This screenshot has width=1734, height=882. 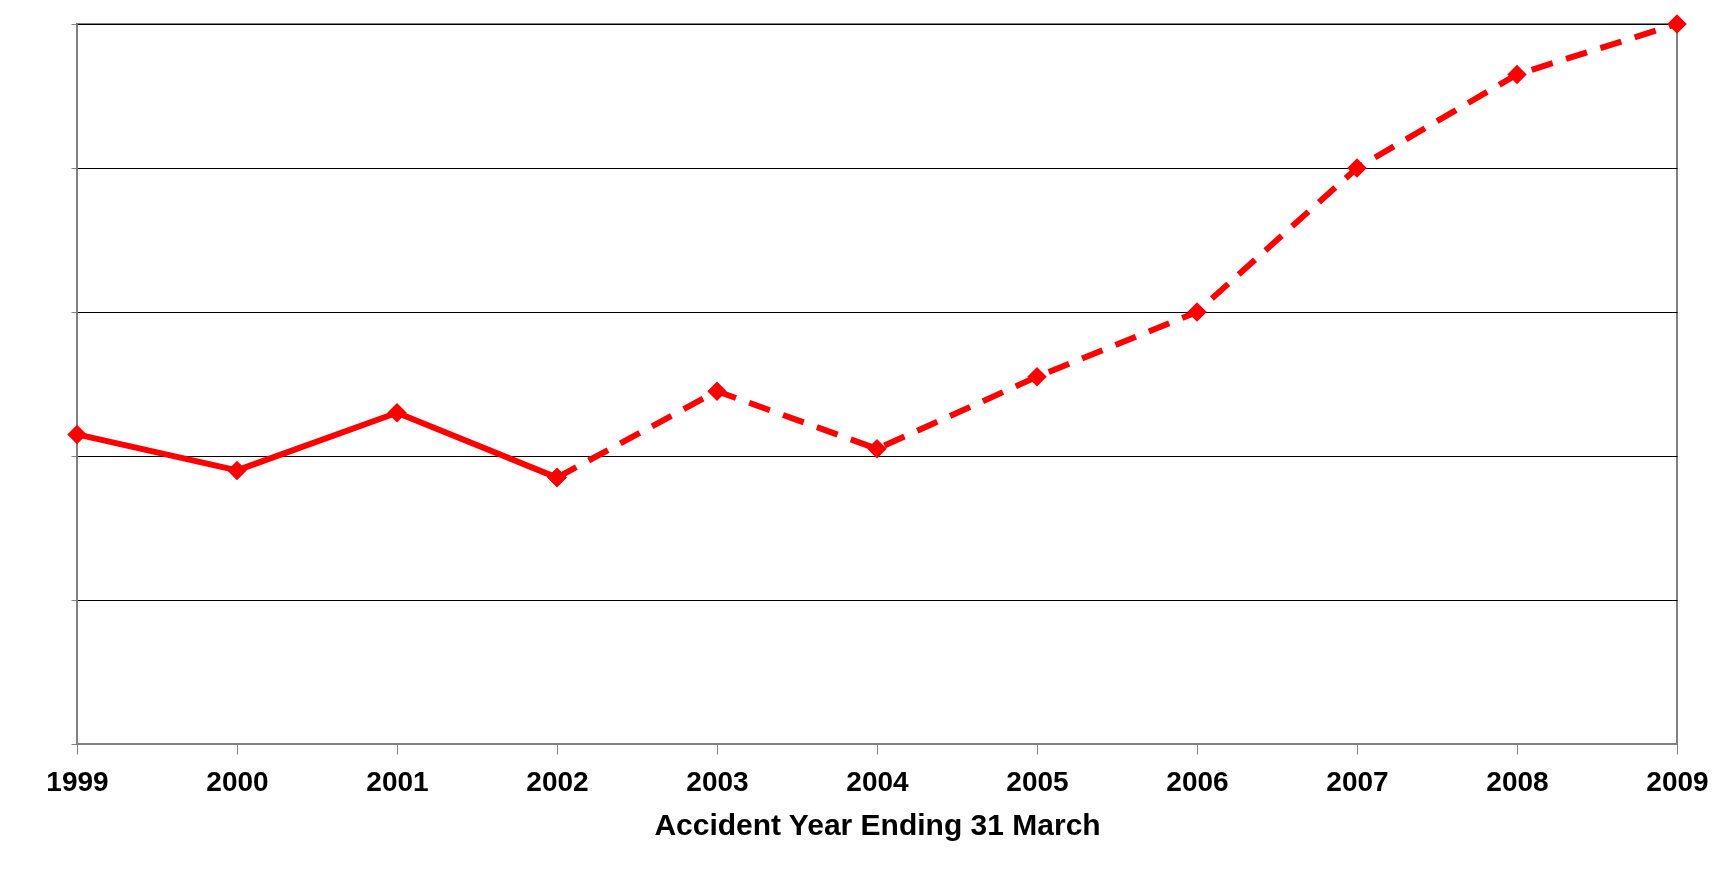 I want to click on x-tick-label: 2001, so click(x=397, y=781).